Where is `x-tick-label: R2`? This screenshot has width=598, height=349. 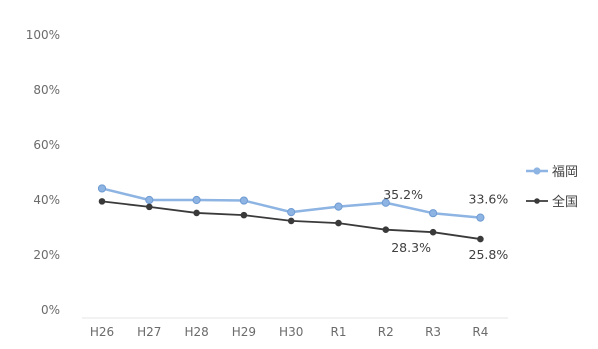
x-tick-label: R2 is located at coordinates (386, 332).